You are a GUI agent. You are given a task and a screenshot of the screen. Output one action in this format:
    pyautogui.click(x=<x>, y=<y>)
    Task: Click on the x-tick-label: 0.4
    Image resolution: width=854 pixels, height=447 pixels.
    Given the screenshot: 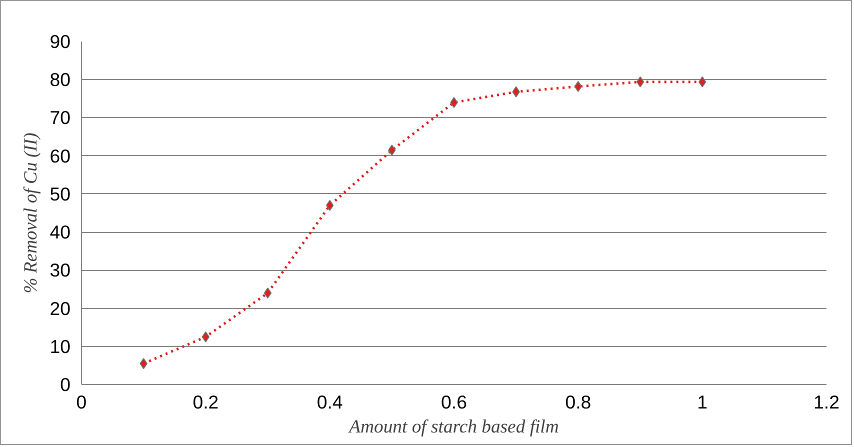 What is the action you would take?
    pyautogui.click(x=329, y=402)
    